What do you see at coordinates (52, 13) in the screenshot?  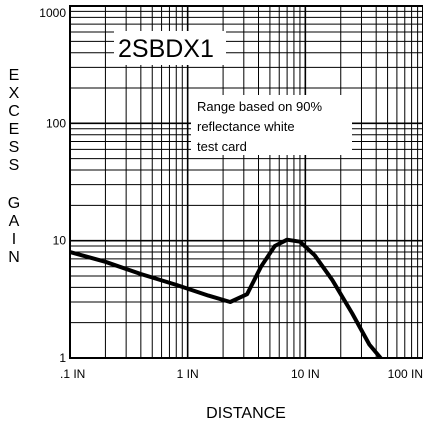 I see `y-tick-label: 1000` at bounding box center [52, 13].